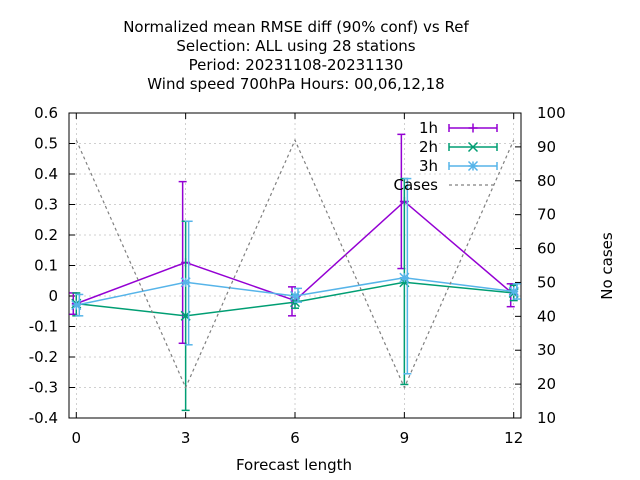 Image resolution: width=640 pixels, height=480 pixels. What do you see at coordinates (46, 144) in the screenshot?
I see `y-tick-label: 0.5` at bounding box center [46, 144].